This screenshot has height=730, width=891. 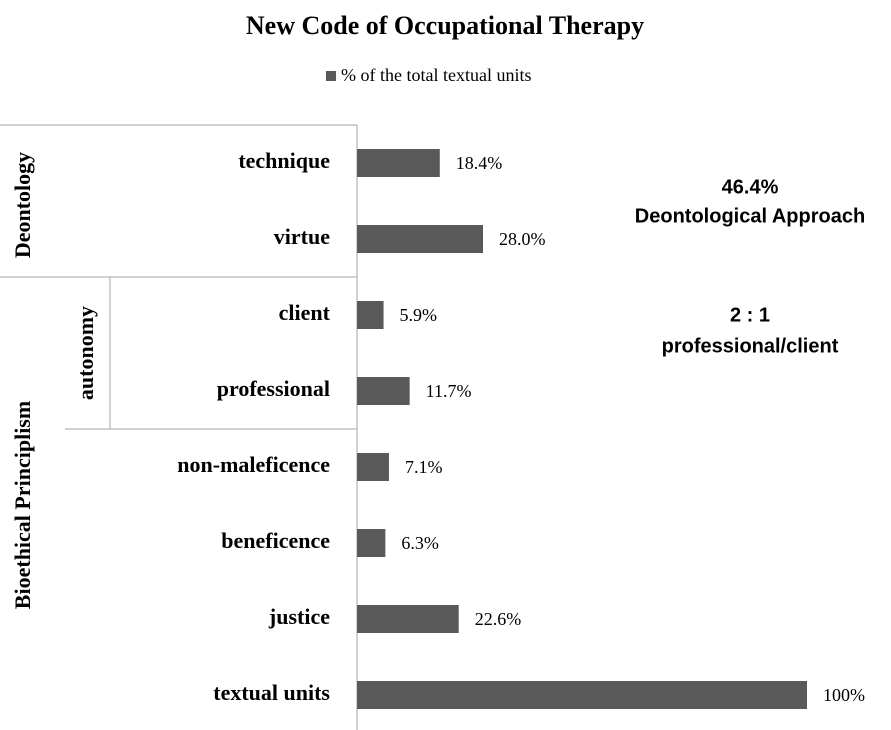 I want to click on data-label: 28.0%, so click(x=522, y=239).